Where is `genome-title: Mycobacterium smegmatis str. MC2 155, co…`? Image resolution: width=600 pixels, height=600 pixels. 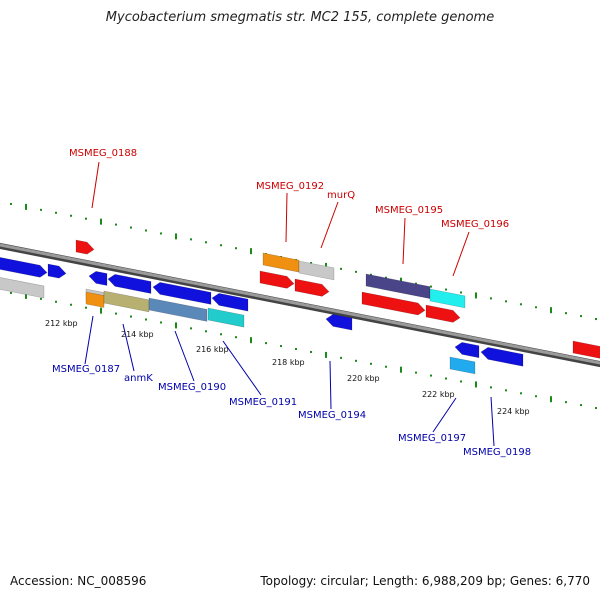
genome-title: Mycobacterium smegmatis str. MC2 155, co… is located at coordinates (300, 17).